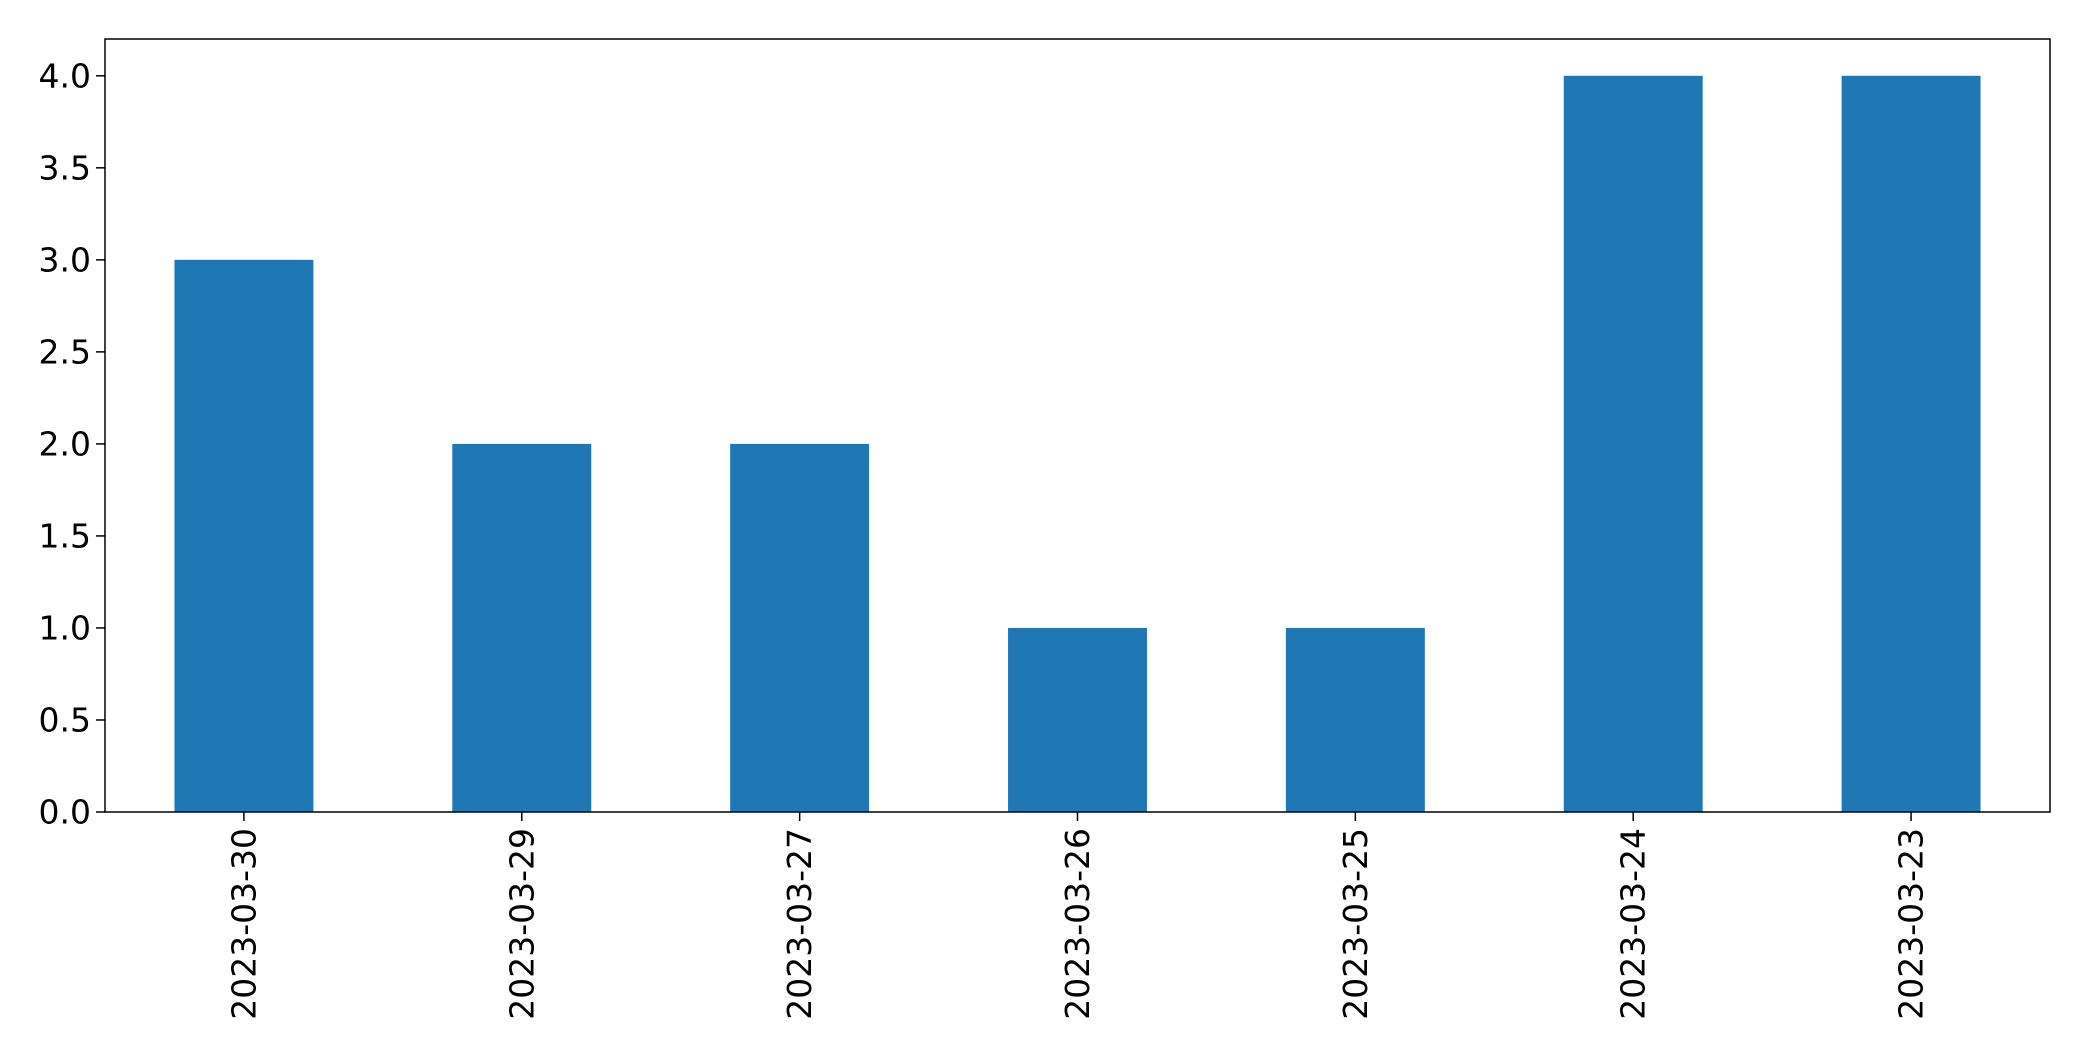  I want to click on y-tick-label: 0.0, so click(65, 812).